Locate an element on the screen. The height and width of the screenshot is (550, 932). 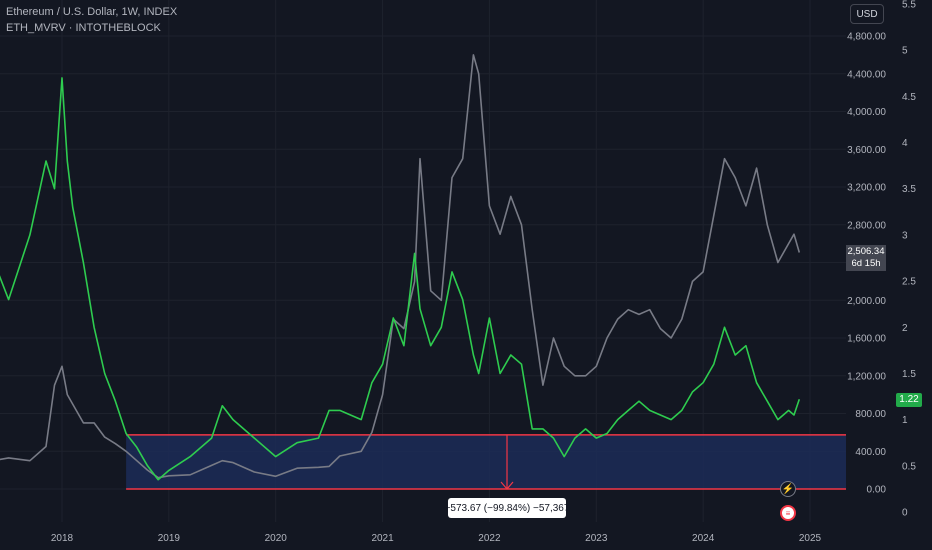
price-tick-label: 2,800.00 is located at coordinates (866, 225).